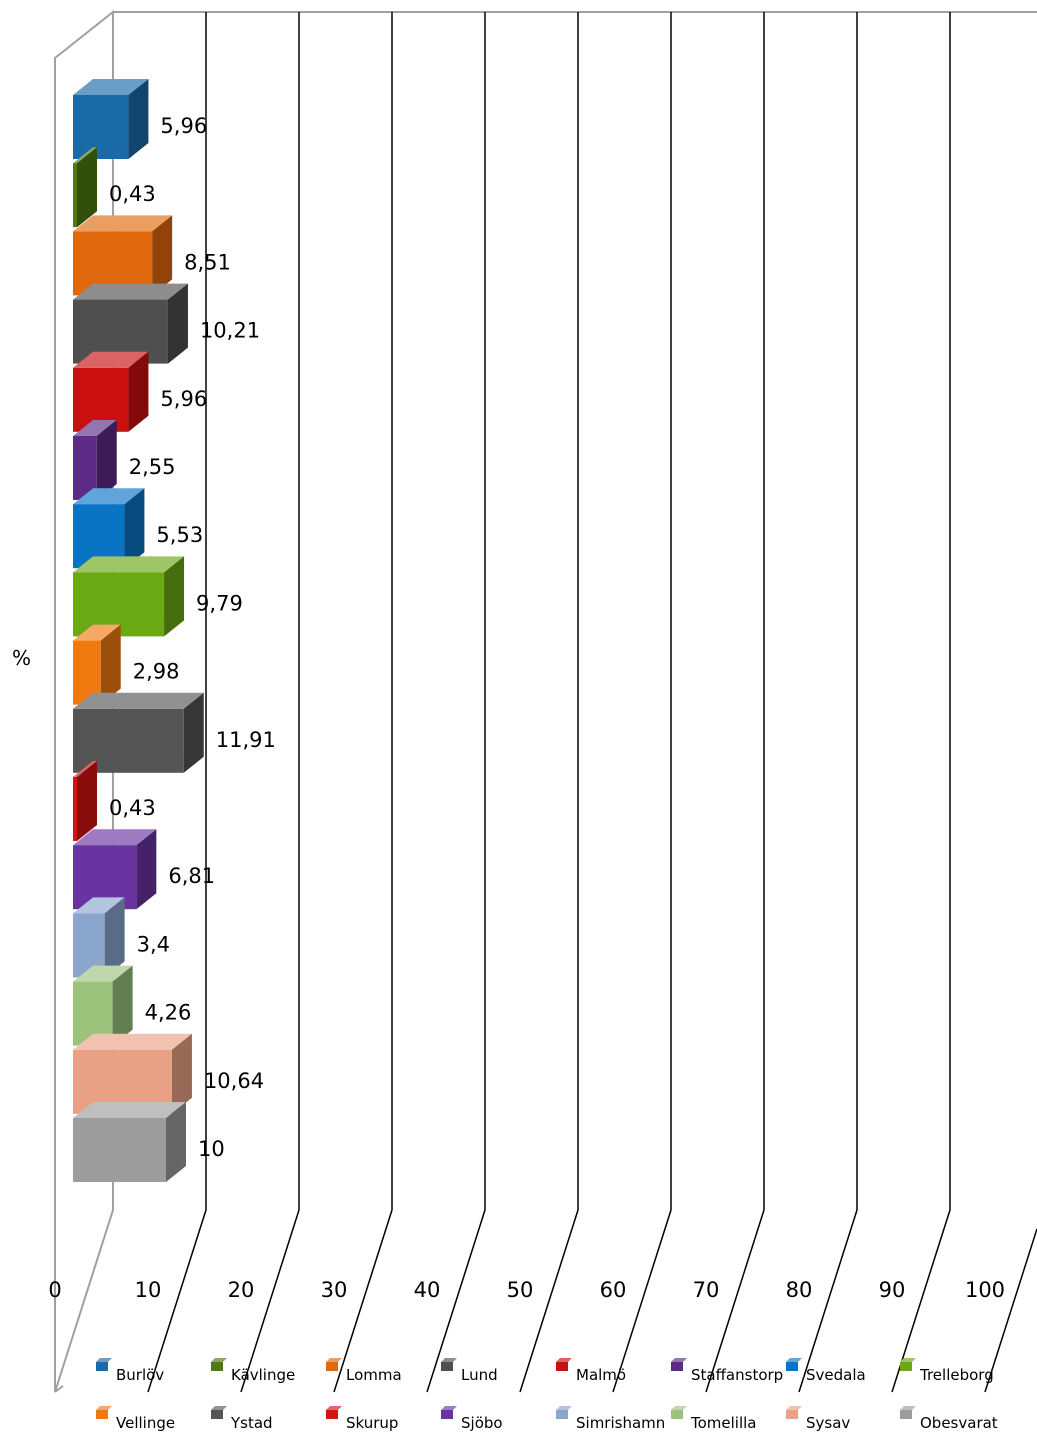 The image size is (1037, 1432). What do you see at coordinates (132, 194) in the screenshot?
I see `data-label-kävlinge: 0,43` at bounding box center [132, 194].